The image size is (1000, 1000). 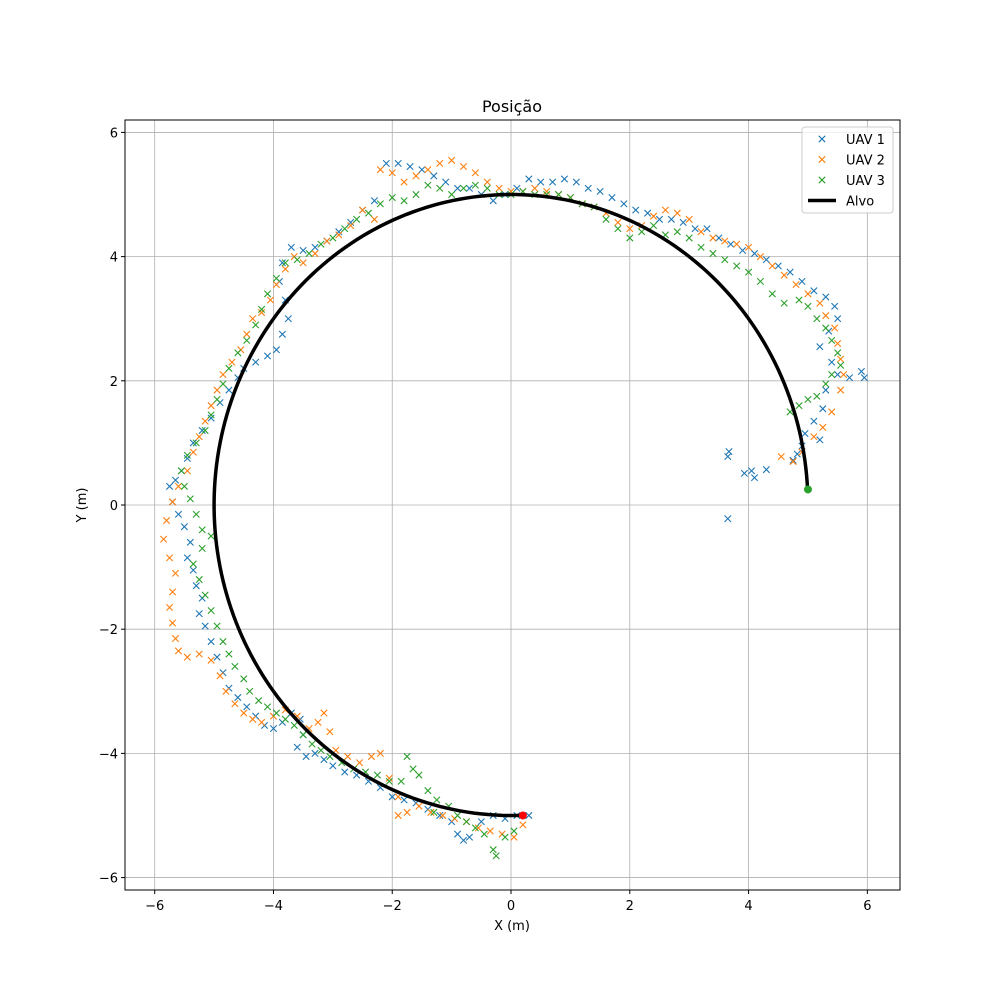 I want to click on legend-label: UAV 3, so click(x=865, y=181).